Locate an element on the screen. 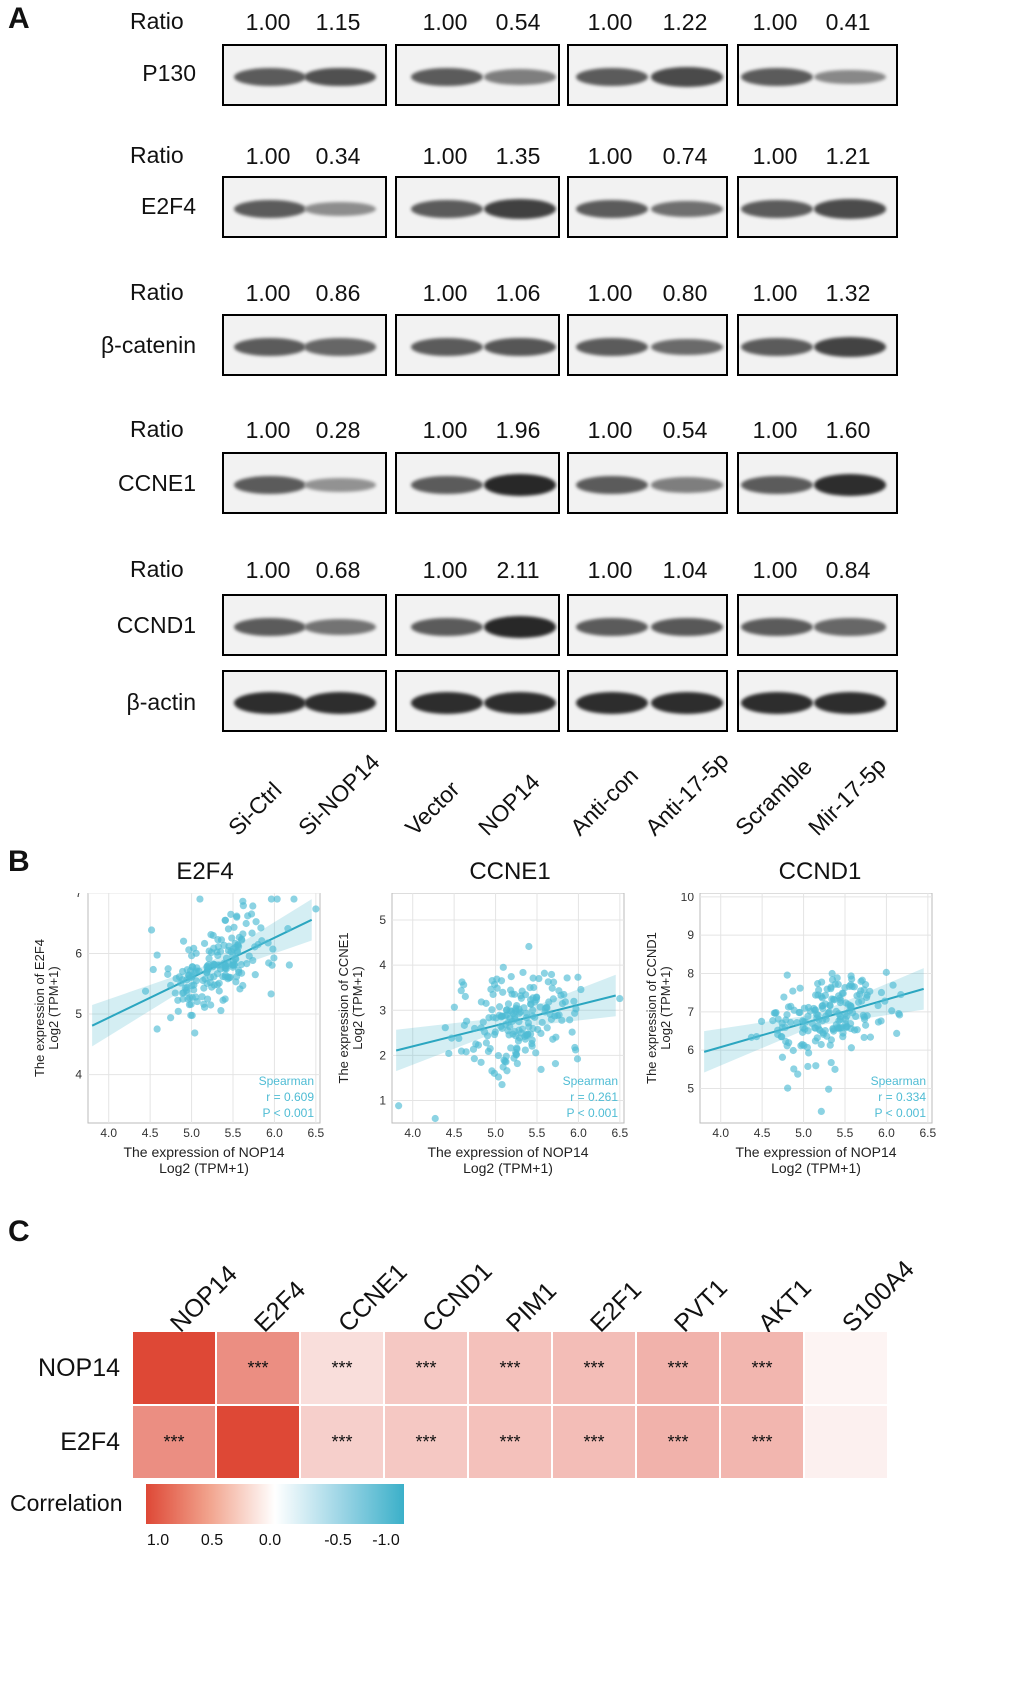 This screenshot has width=1020, height=1690. p-value: P < 0.001 is located at coordinates (289, 1113).